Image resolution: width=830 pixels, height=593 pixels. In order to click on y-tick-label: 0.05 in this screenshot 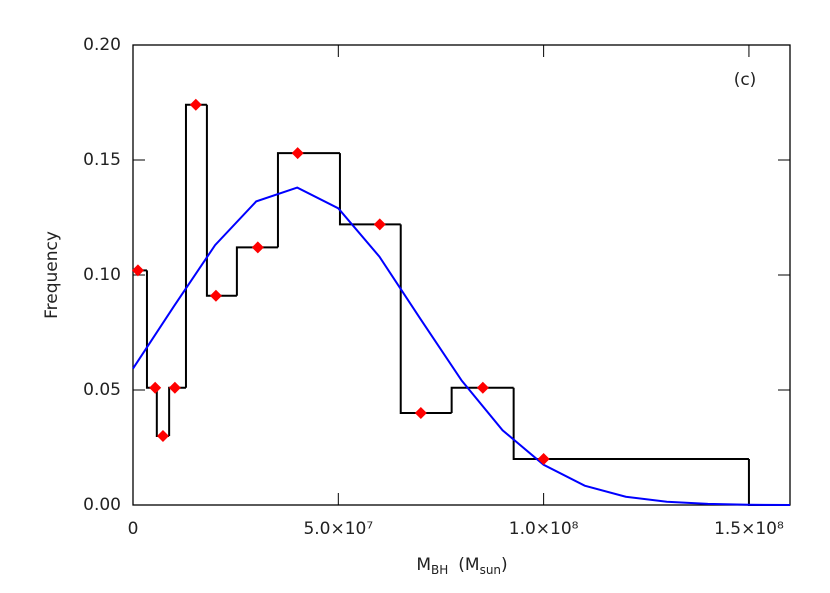, I will do `click(102, 390)`.